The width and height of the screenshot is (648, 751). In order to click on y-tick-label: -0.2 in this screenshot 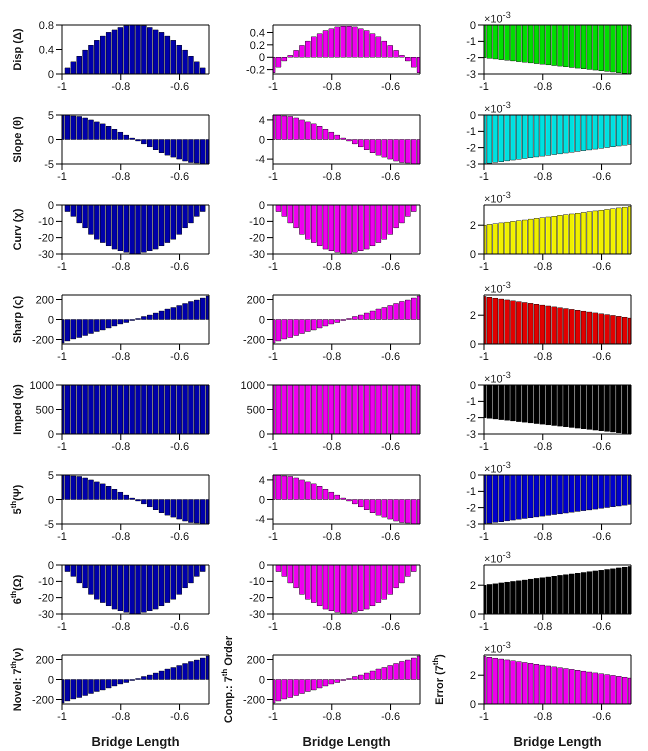, I will do `click(255, 70)`.